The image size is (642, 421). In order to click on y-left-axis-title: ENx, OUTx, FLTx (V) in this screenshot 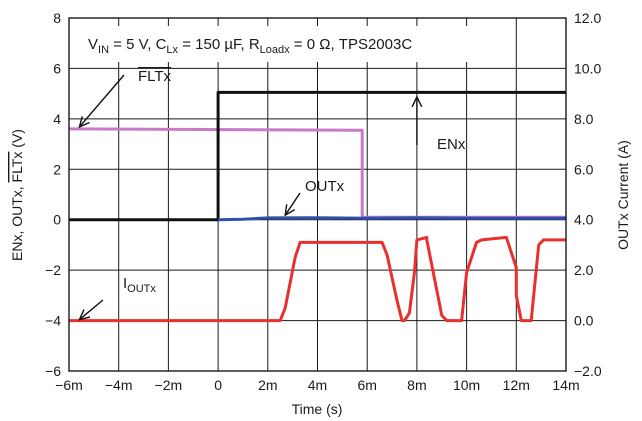, I will do `click(17, 195)`.